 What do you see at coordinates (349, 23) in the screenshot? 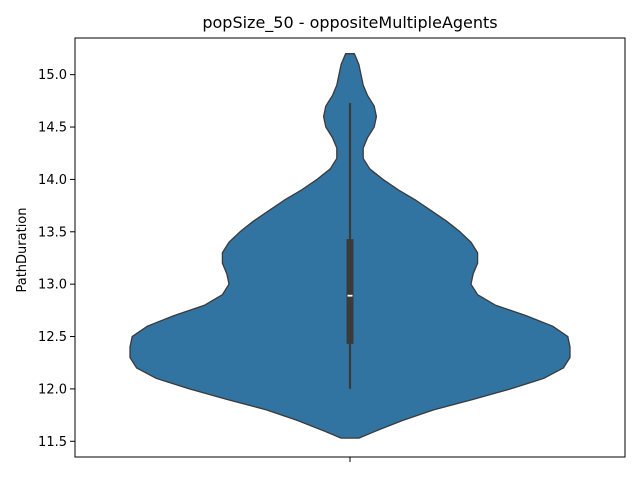
I see `chart-title: popSize_50 - oppositeMultipleAgents` at bounding box center [349, 23].